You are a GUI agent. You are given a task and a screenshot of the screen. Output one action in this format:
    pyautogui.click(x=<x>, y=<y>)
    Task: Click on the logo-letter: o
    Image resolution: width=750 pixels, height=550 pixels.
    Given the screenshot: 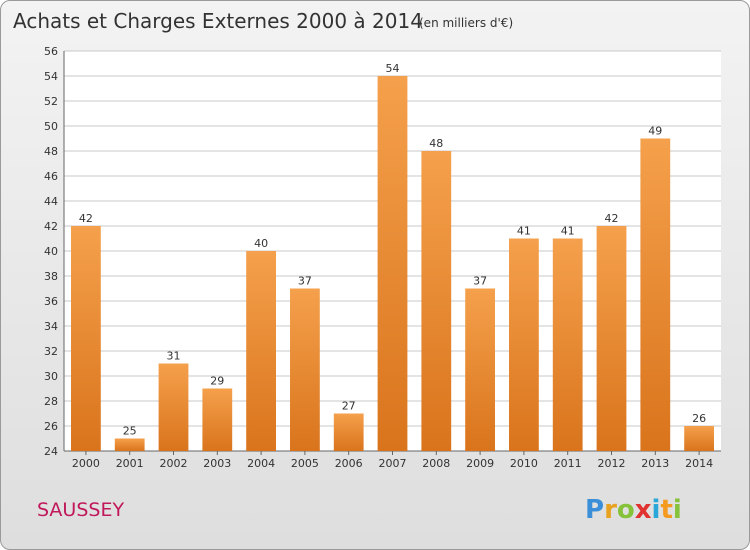 What is the action you would take?
    pyautogui.click(x=626, y=510)
    